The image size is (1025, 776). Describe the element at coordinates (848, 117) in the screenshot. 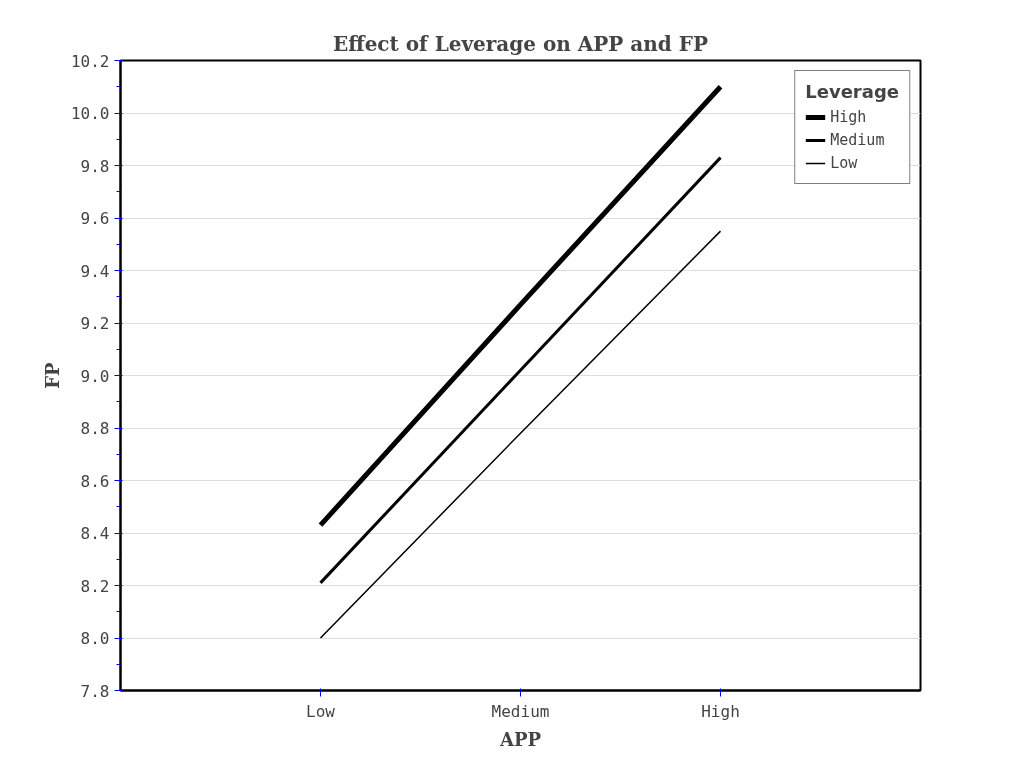

I see `legend-label: High` at that location.